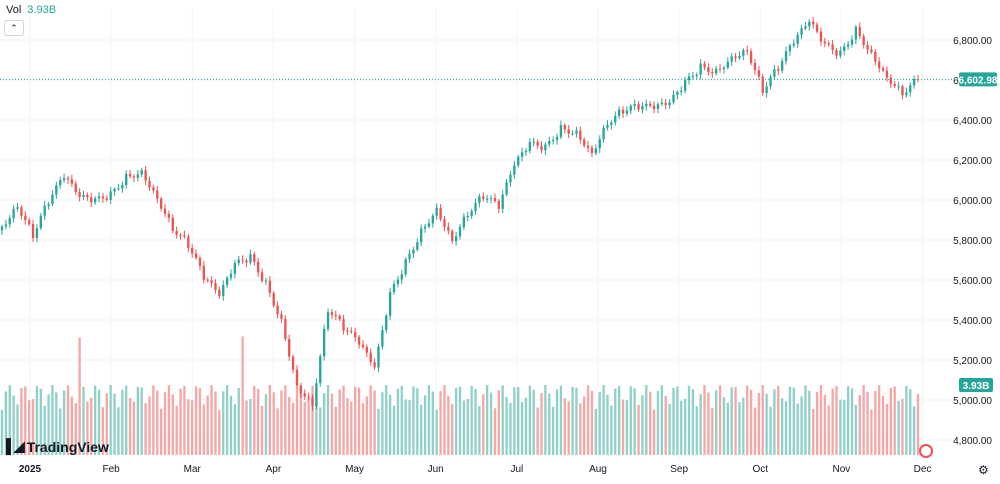 The image size is (1000, 484). I want to click on tradingview-logo-icon: ▌◢, so click(15, 446).